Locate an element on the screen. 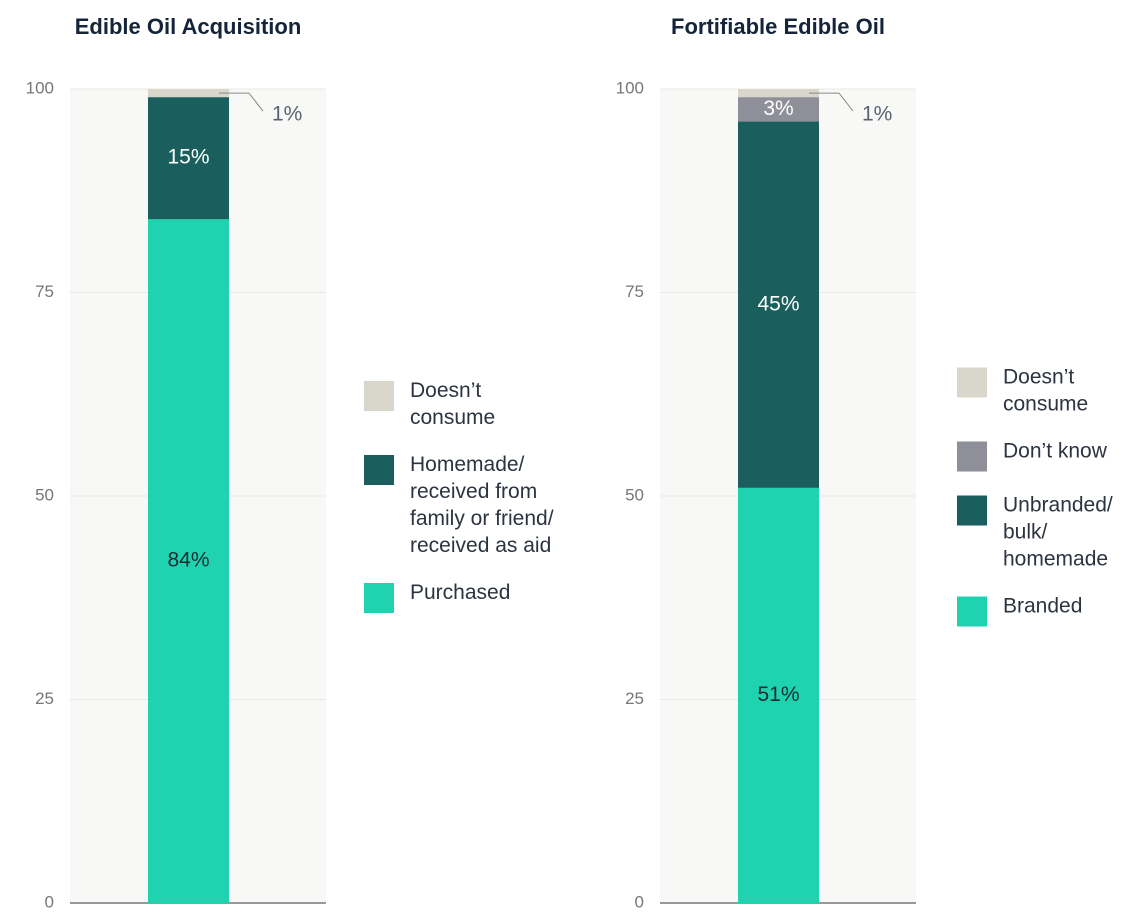 This screenshot has width=1146, height=915. data-label: 84% is located at coordinates (188, 560).